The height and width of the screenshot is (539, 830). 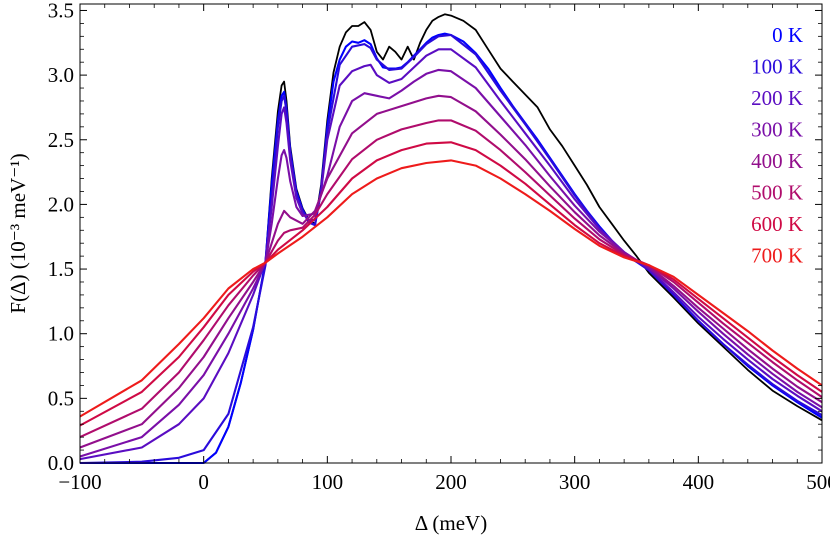 What do you see at coordinates (18, 233) in the screenshot?
I see `y-axis-label: F(Δ) (10⁻³ meV⁻¹)` at bounding box center [18, 233].